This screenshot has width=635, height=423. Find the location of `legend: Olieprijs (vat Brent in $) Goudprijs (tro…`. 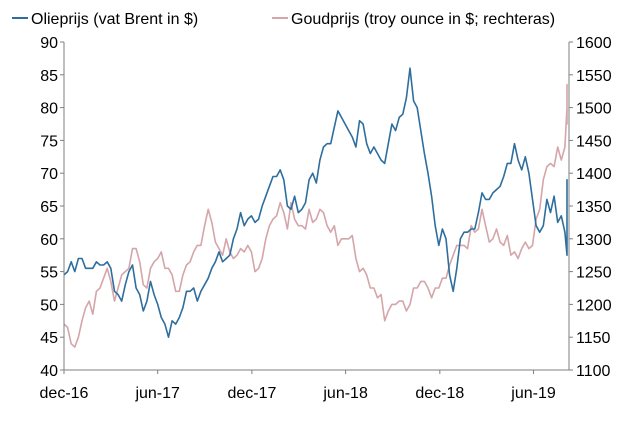

legend: Olieprijs (vat Brent in $) Goudprijs (tro… is located at coordinates (283, 19).